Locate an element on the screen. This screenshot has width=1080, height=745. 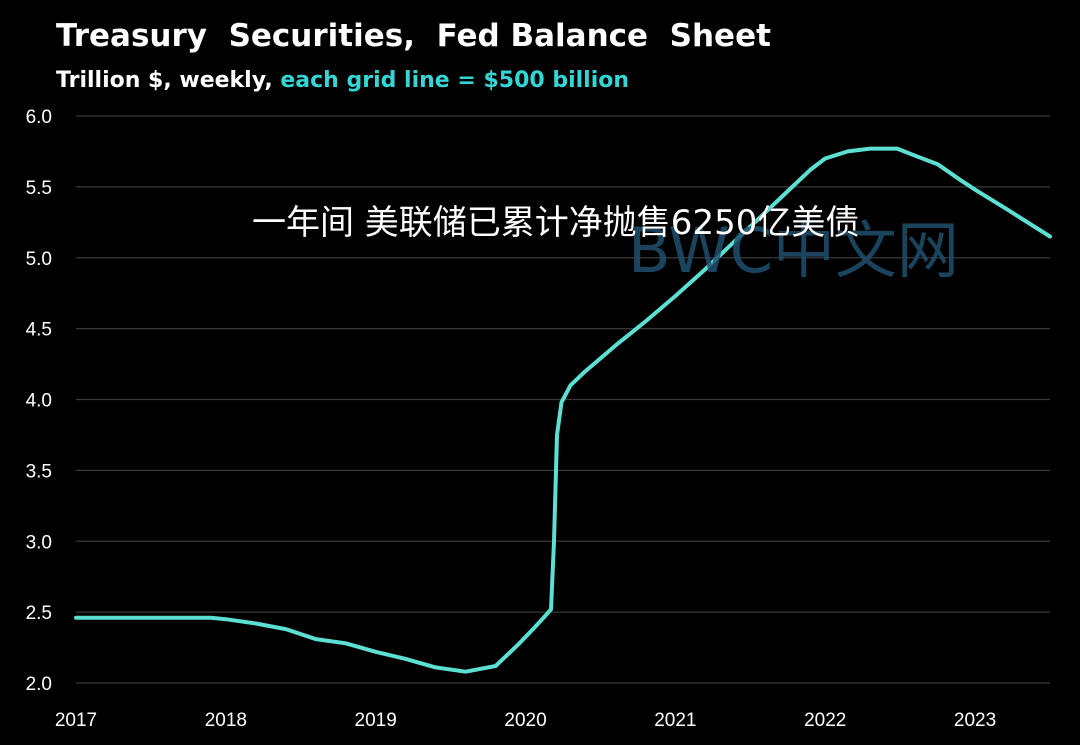
subtitle-highlight: each grid line = $500 billion is located at coordinates (454, 80).